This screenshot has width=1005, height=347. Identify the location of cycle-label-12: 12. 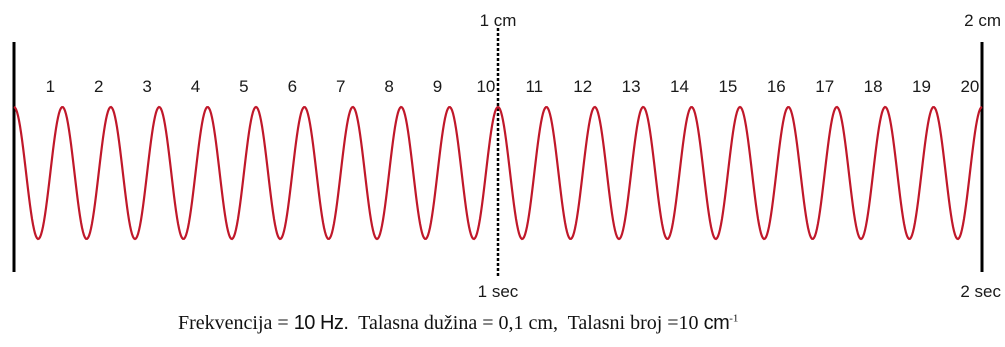
(582, 86).